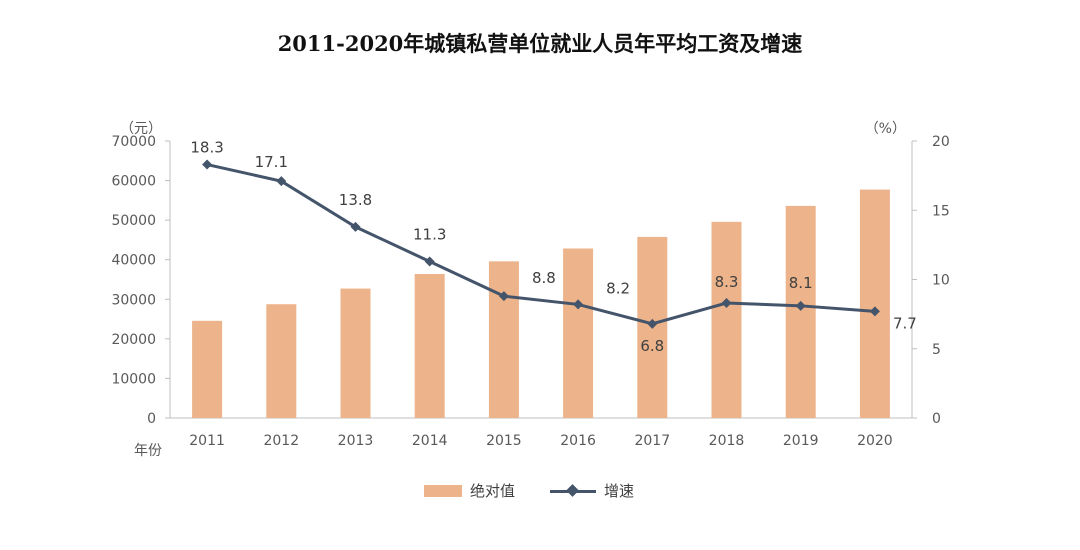 This screenshot has height=550, width=1080. I want to click on y-right-tick-label: 5, so click(936, 350).